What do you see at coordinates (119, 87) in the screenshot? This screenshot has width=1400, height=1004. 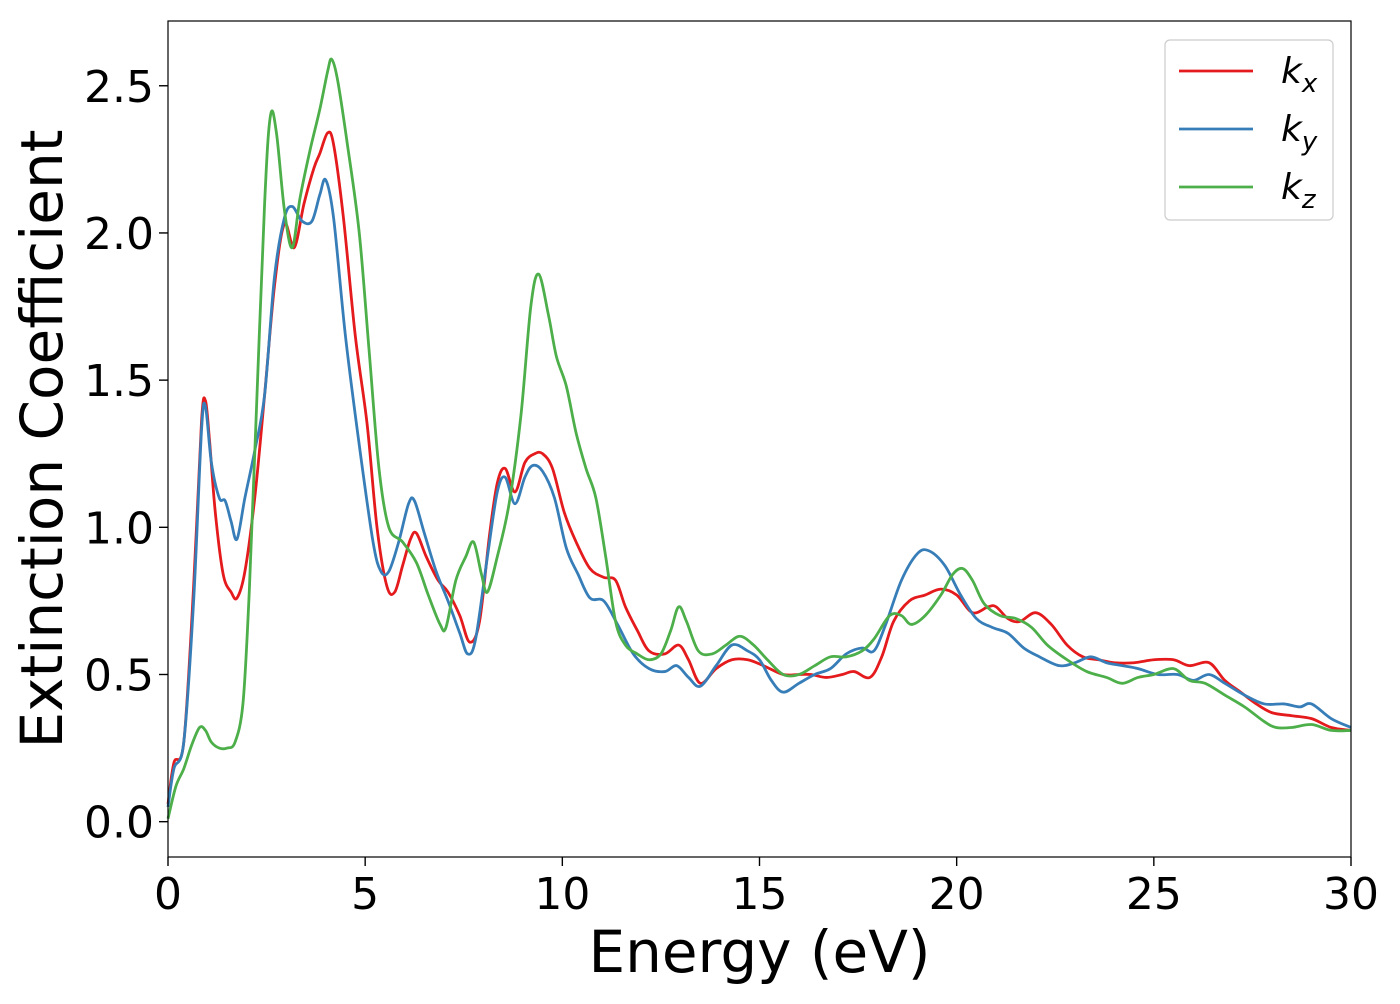 I see `y-tick-label: 2.5` at bounding box center [119, 87].